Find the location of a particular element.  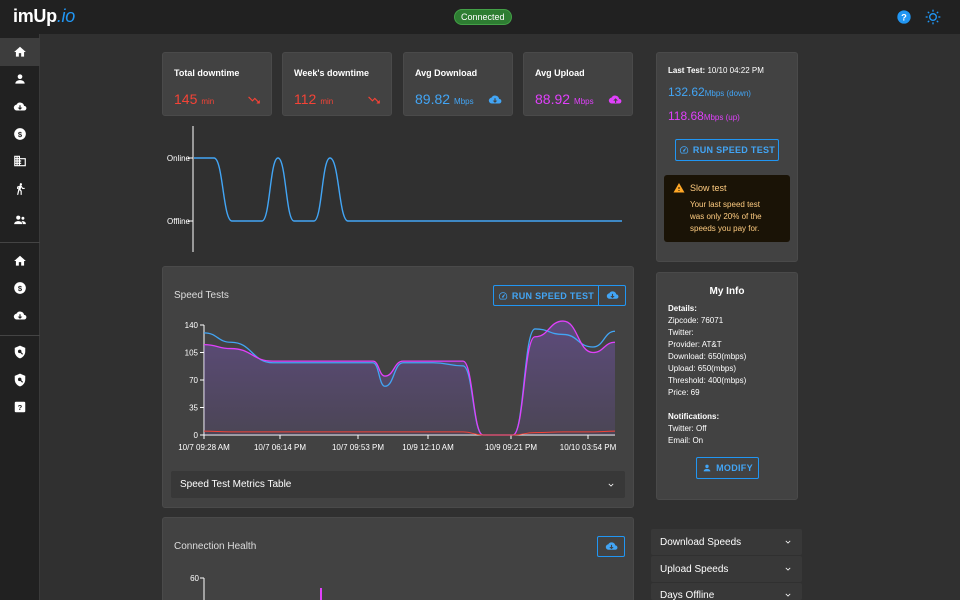

detail-line: Price: 69 is located at coordinates (684, 392).